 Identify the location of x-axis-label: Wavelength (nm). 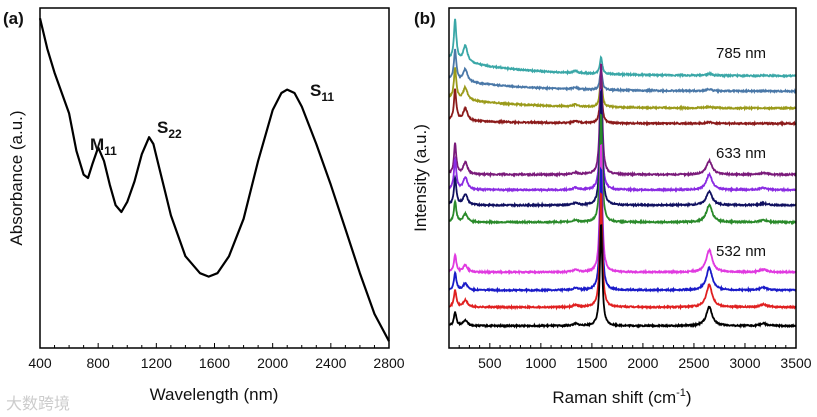
(214, 394).